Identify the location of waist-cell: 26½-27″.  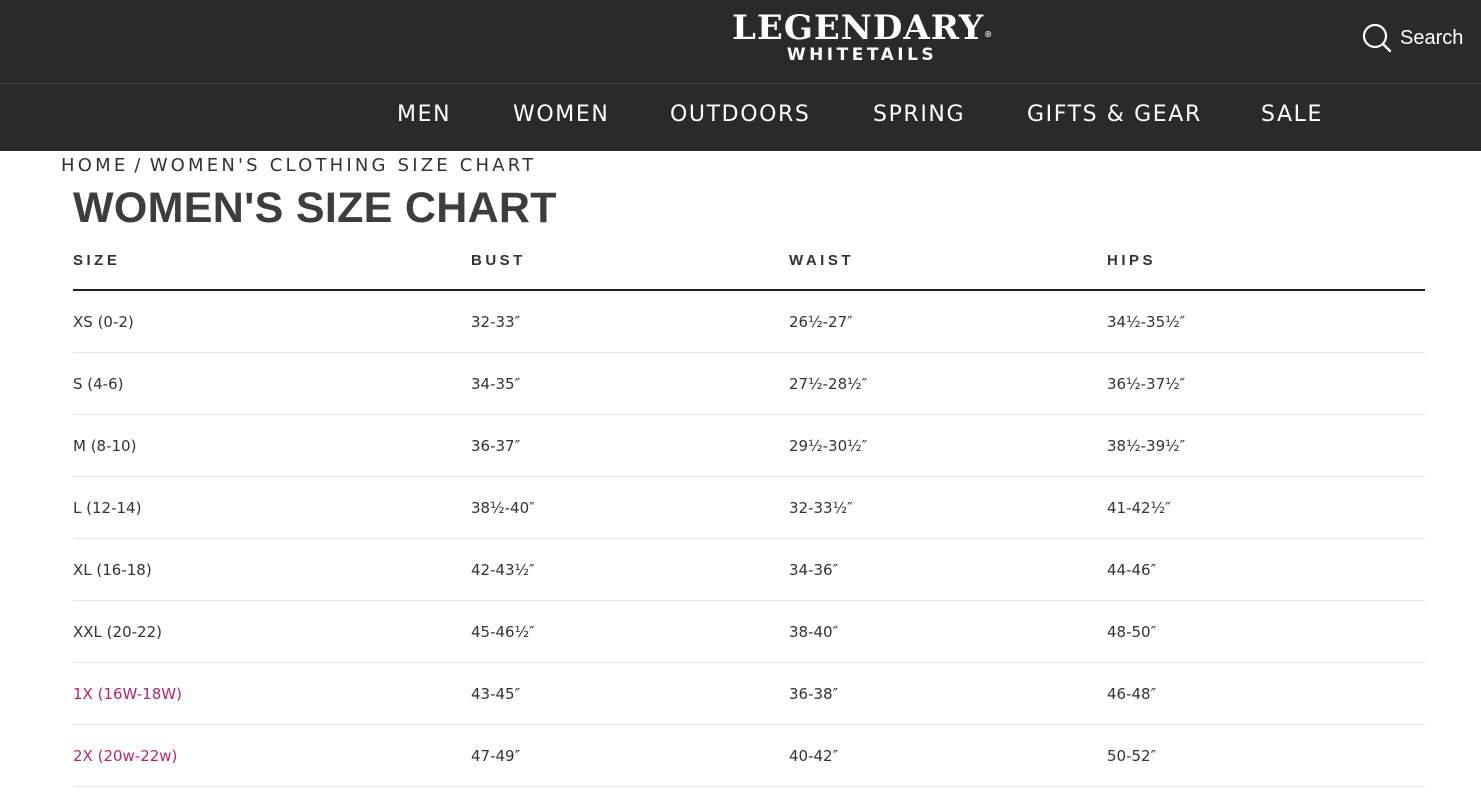
(821, 322).